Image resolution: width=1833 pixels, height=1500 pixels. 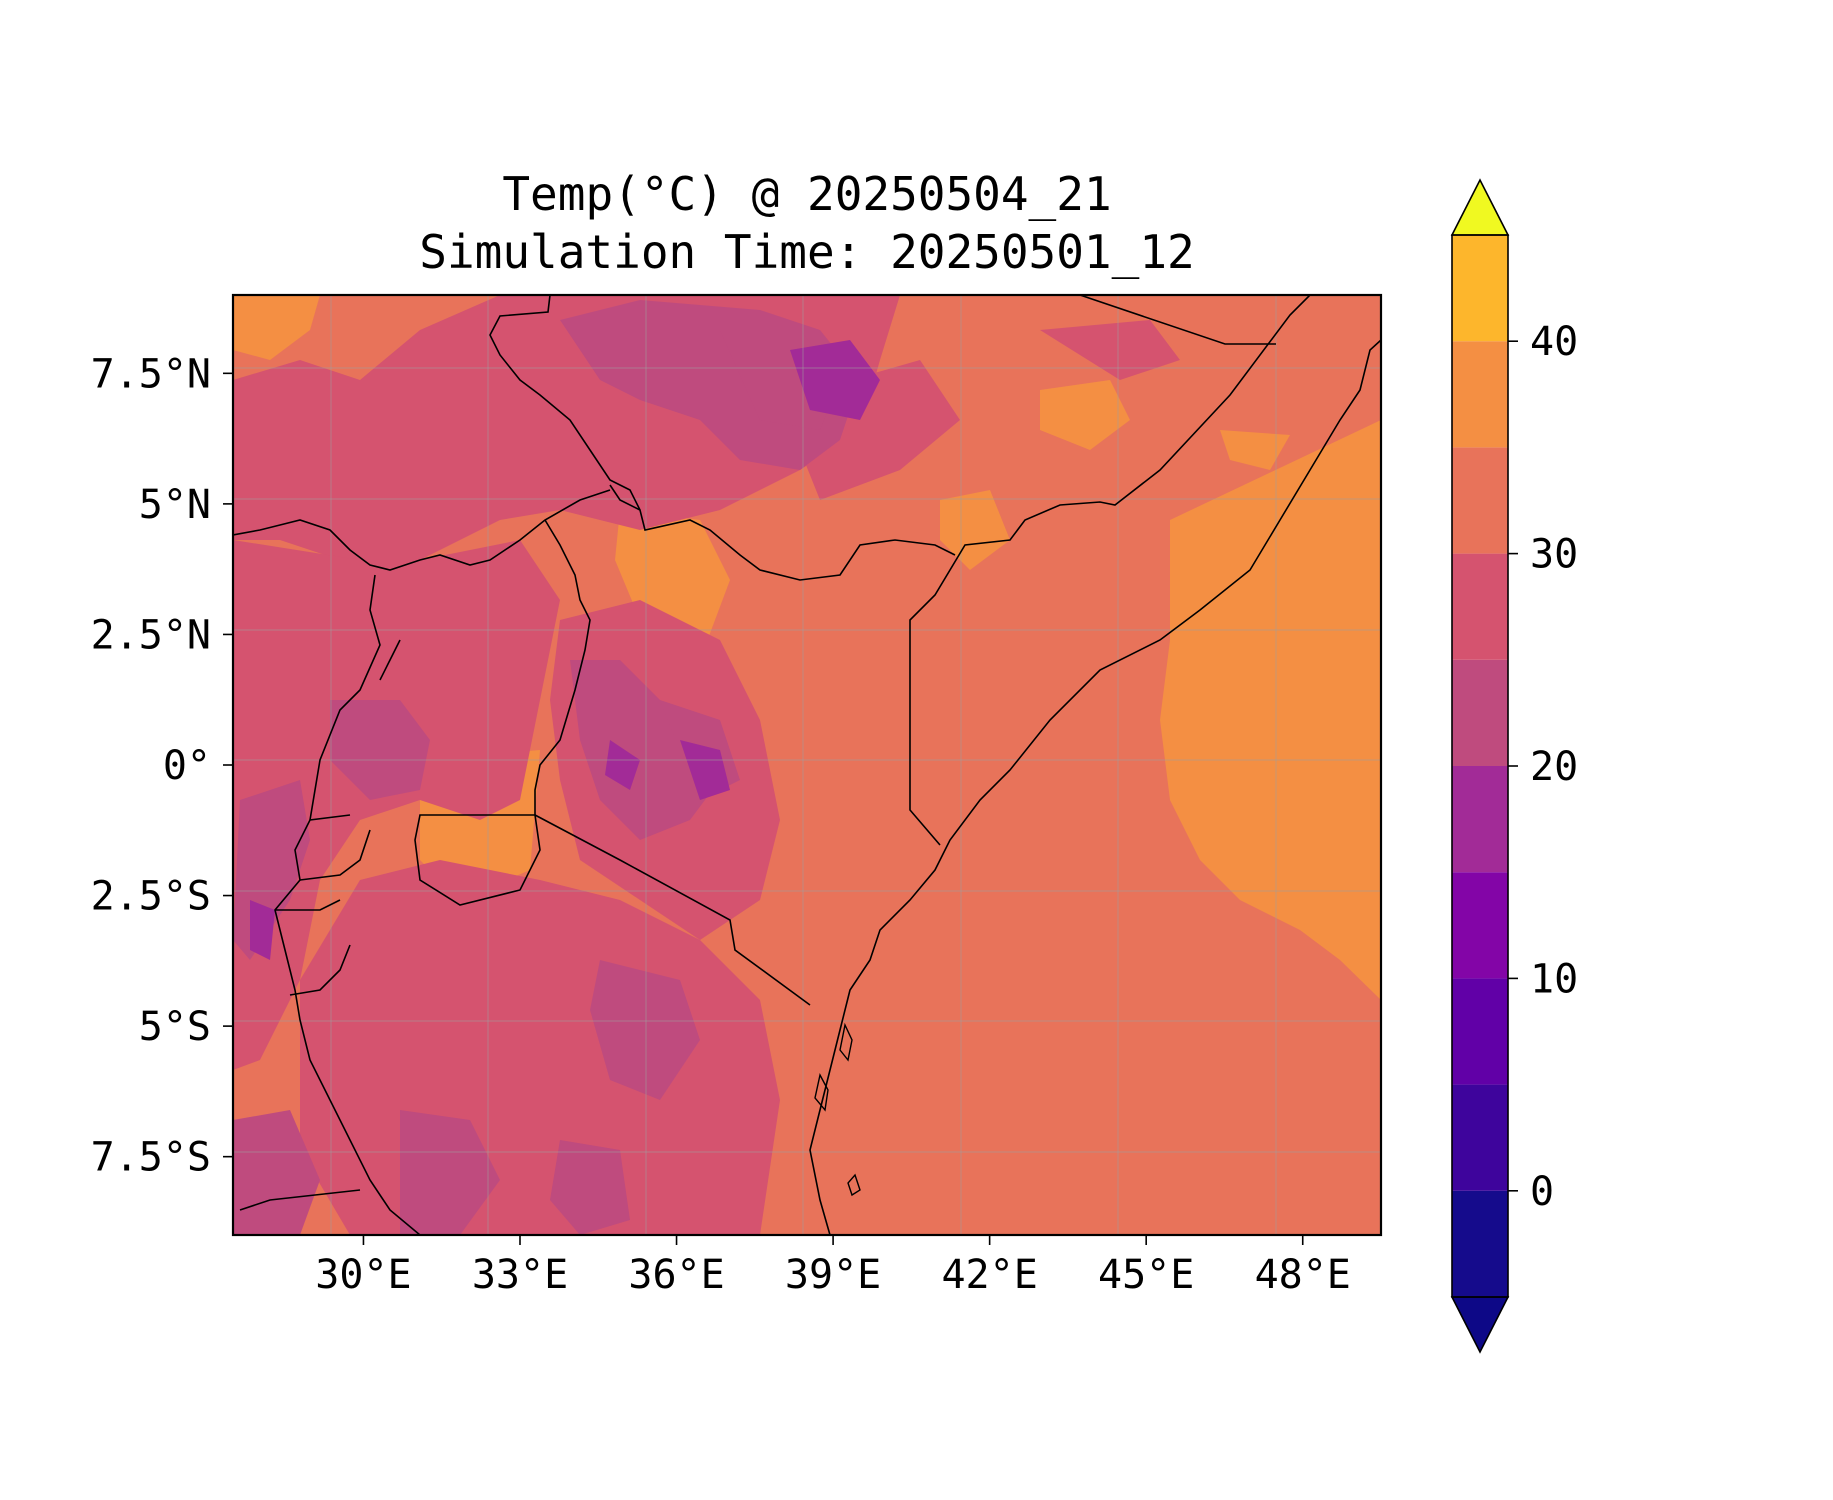 What do you see at coordinates (151, 1158) in the screenshot?
I see `lat-tick-label: 7.5°S` at bounding box center [151, 1158].